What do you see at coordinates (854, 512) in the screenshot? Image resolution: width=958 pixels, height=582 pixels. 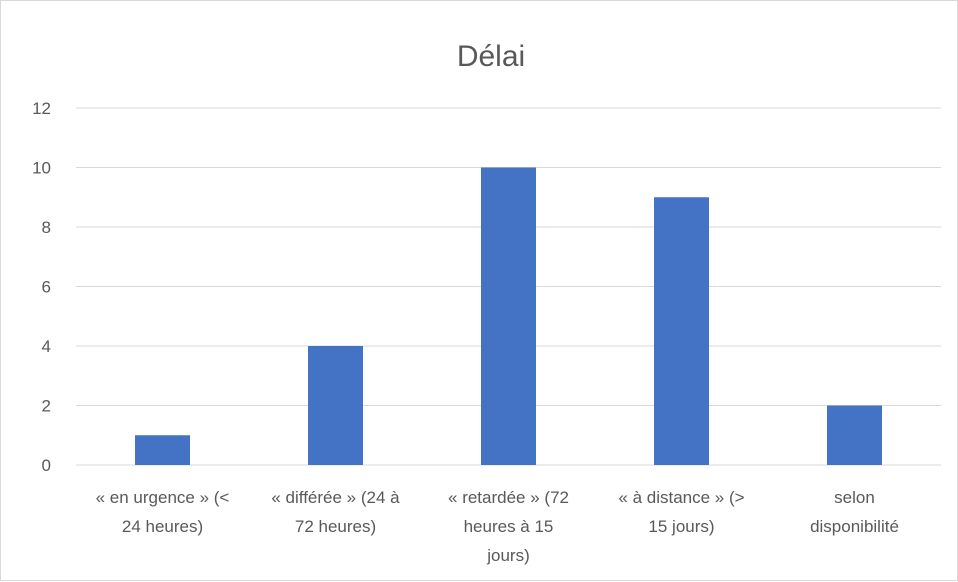 I see `x-category-label: selon disponibilité` at bounding box center [854, 512].